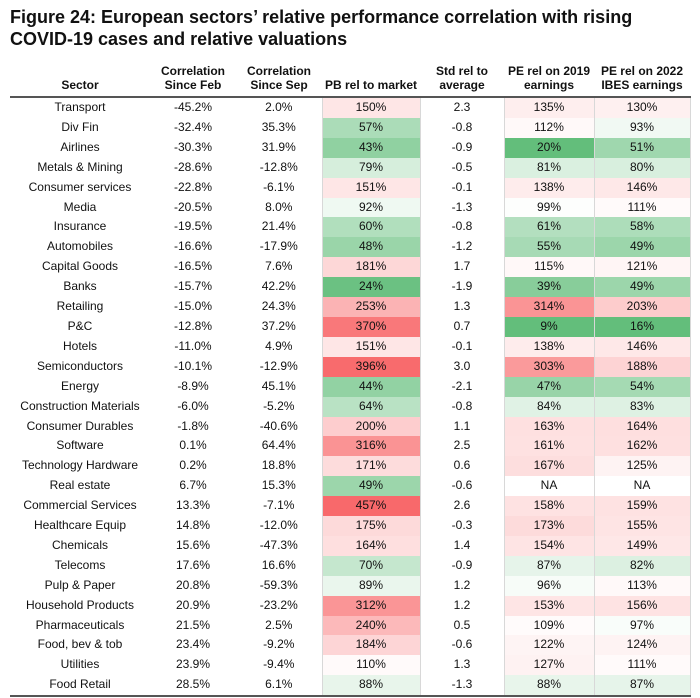 The width and height of the screenshot is (700, 698). What do you see at coordinates (462, 266) in the screenshot?
I see `cell-std: 1.7` at bounding box center [462, 266].